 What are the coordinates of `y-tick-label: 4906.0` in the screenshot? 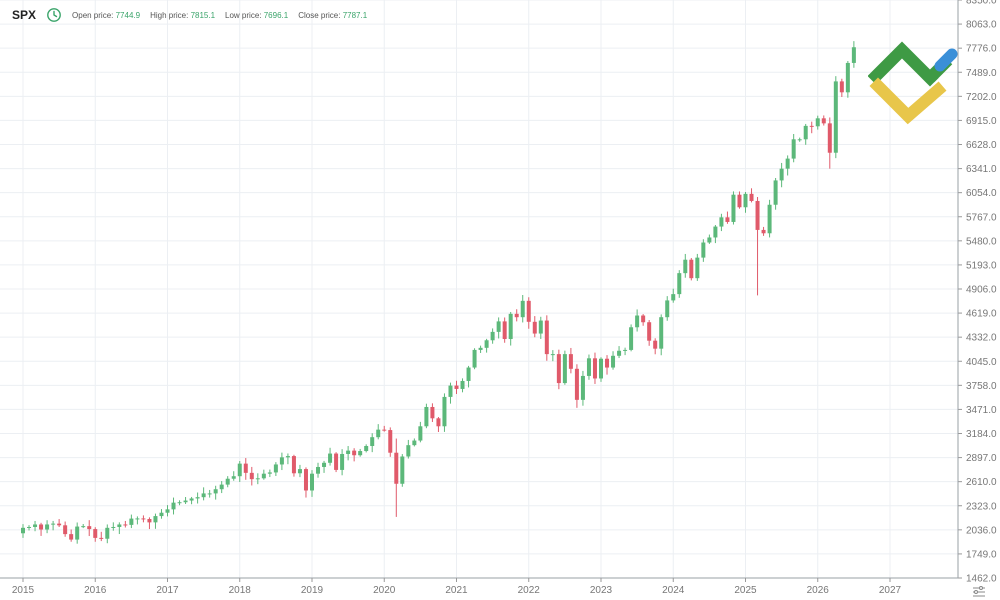 It's located at (981, 290).